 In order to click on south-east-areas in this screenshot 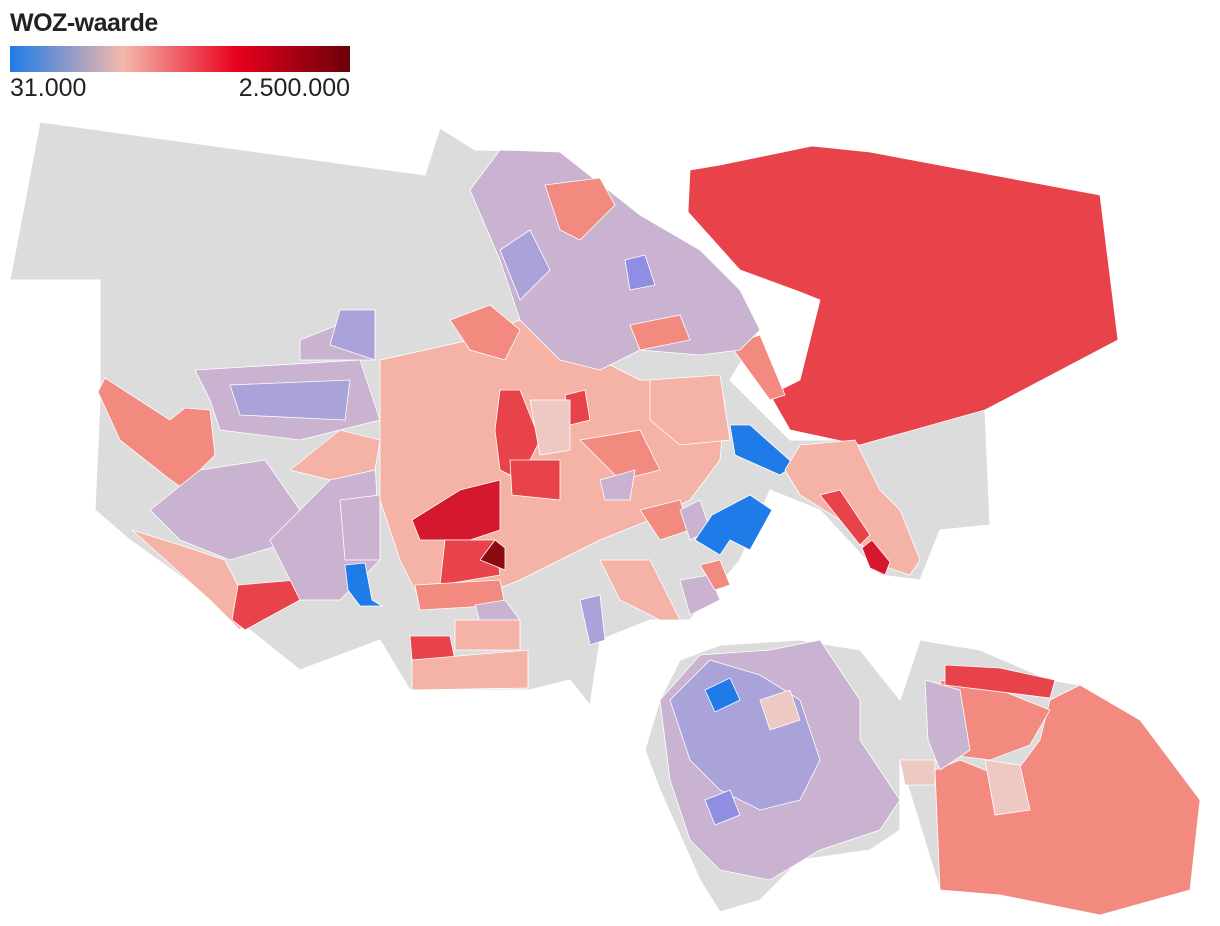, I will do `click(922, 777)`.